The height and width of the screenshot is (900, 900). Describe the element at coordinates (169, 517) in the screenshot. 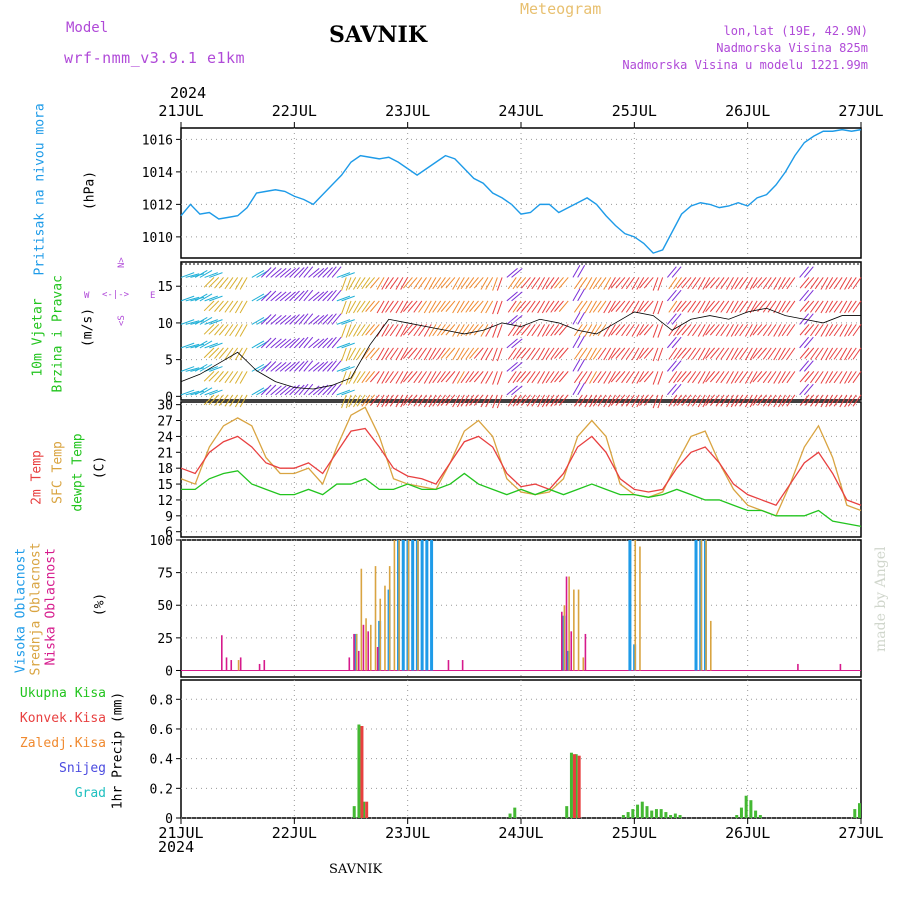

I see `temp-ytick-label: 9` at that location.